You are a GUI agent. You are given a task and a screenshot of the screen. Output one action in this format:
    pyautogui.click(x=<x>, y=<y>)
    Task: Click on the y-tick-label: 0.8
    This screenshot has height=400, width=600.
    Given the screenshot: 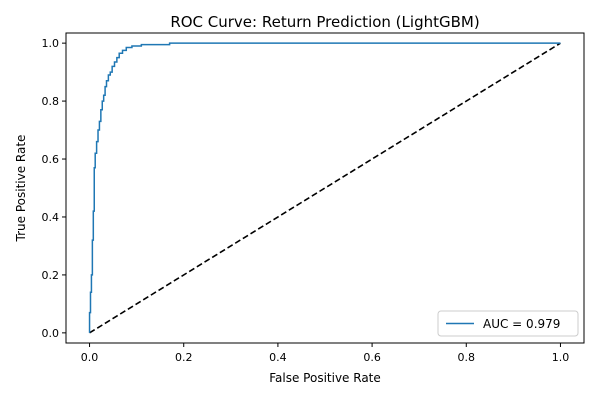 What is the action you would take?
    pyautogui.click(x=51, y=101)
    